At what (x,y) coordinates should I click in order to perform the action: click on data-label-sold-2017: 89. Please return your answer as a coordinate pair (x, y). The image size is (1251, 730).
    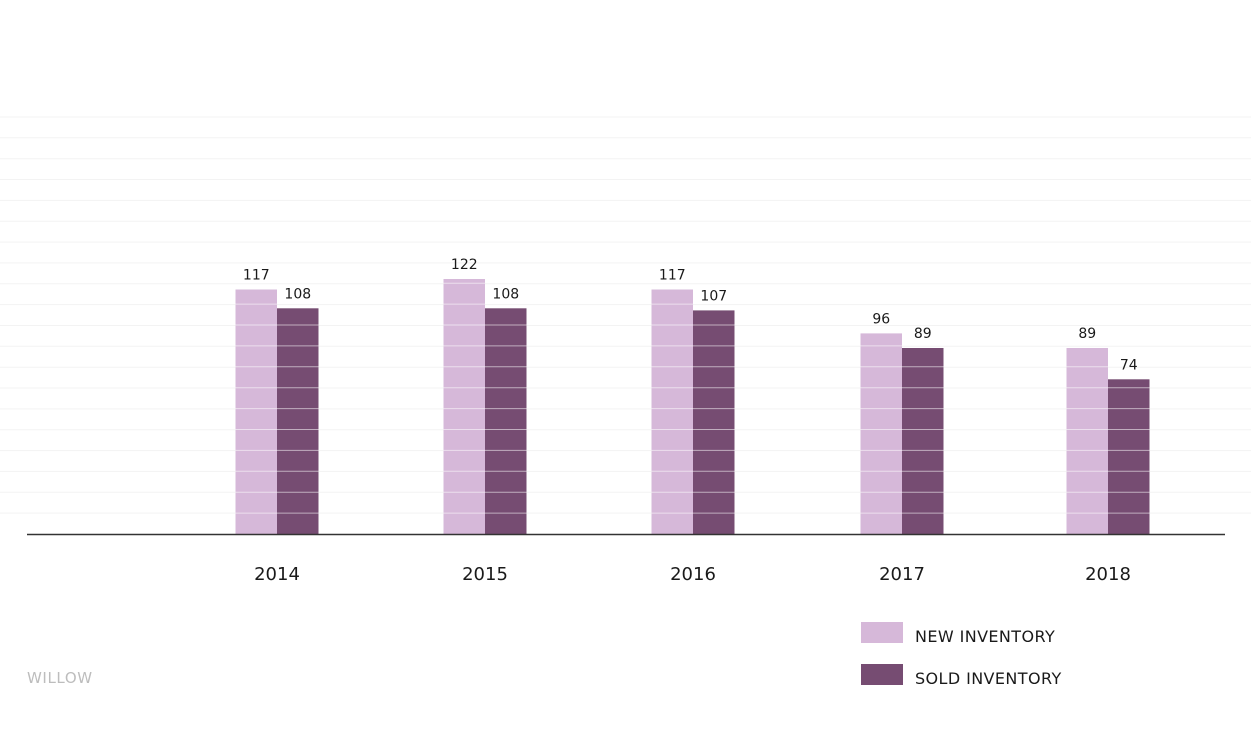
    Looking at the image, I should click on (923, 334).